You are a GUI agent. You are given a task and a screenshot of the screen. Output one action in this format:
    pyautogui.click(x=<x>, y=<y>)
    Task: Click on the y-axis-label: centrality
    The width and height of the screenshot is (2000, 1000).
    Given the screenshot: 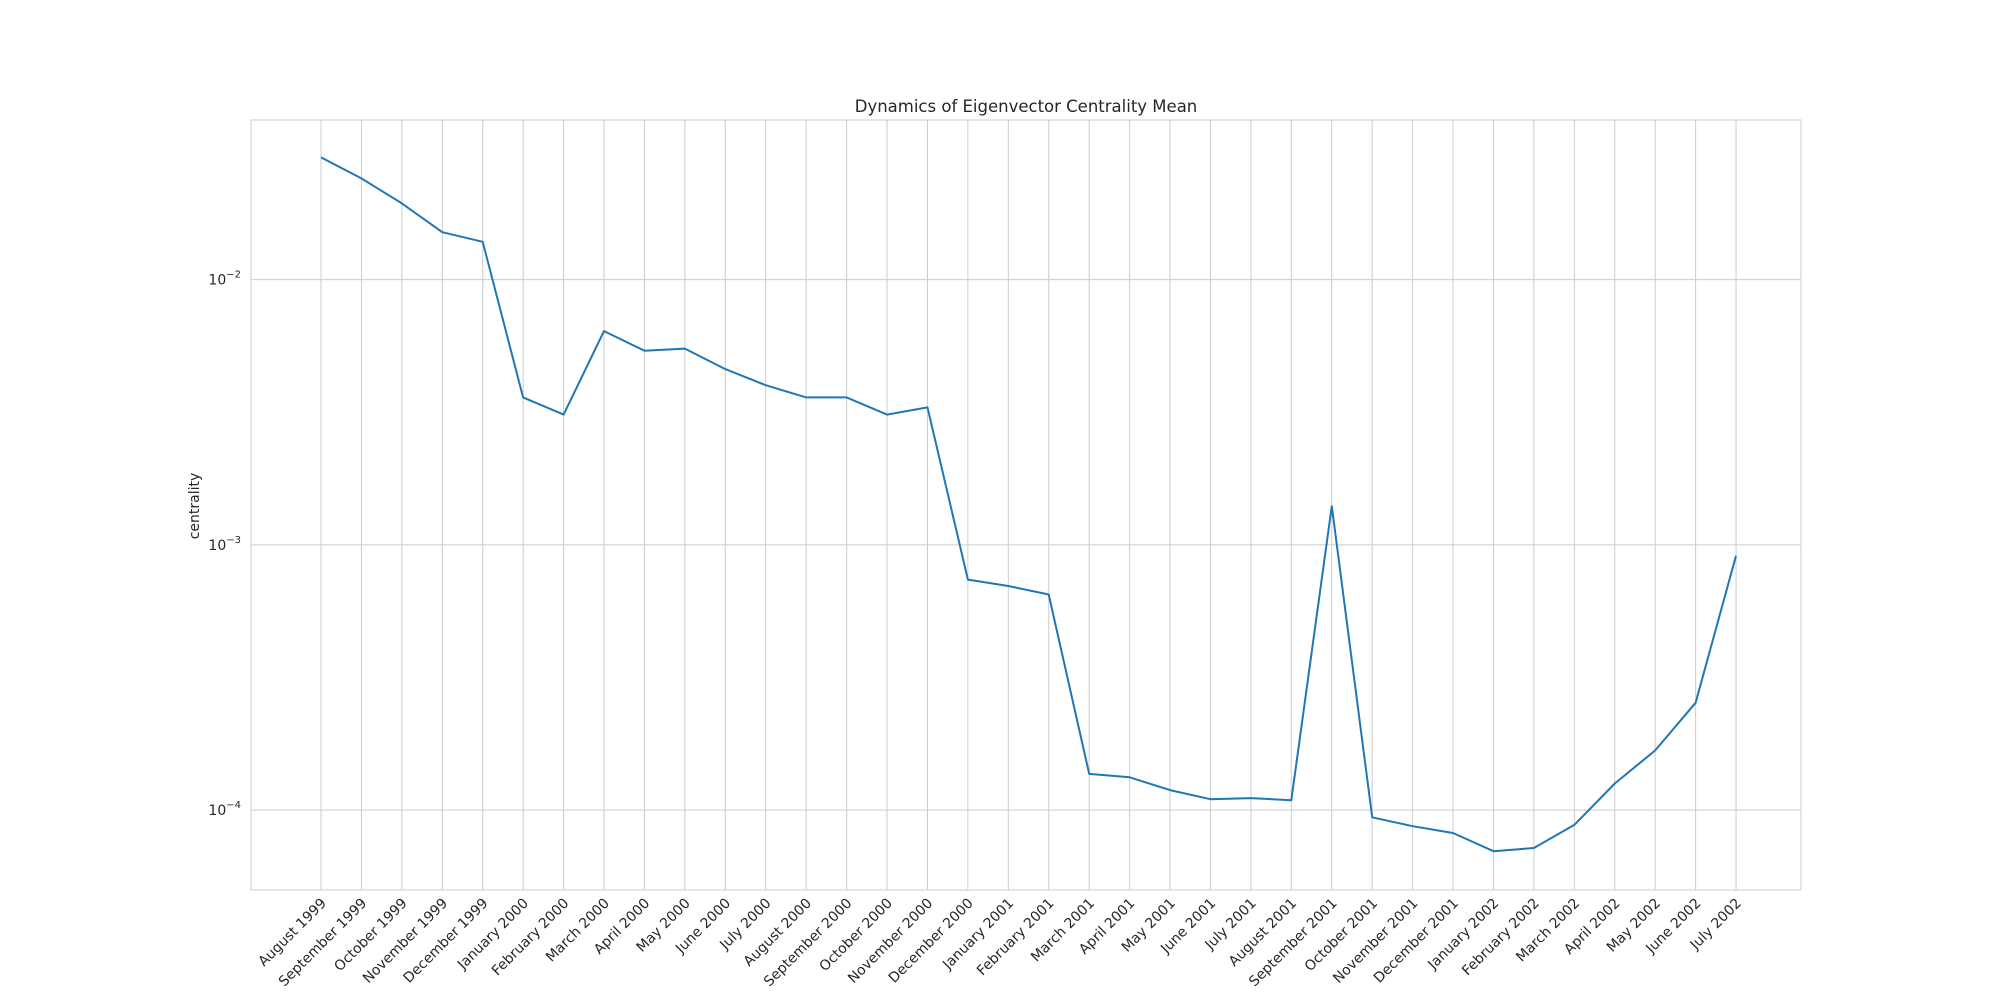 What is the action you would take?
    pyautogui.click(x=195, y=506)
    